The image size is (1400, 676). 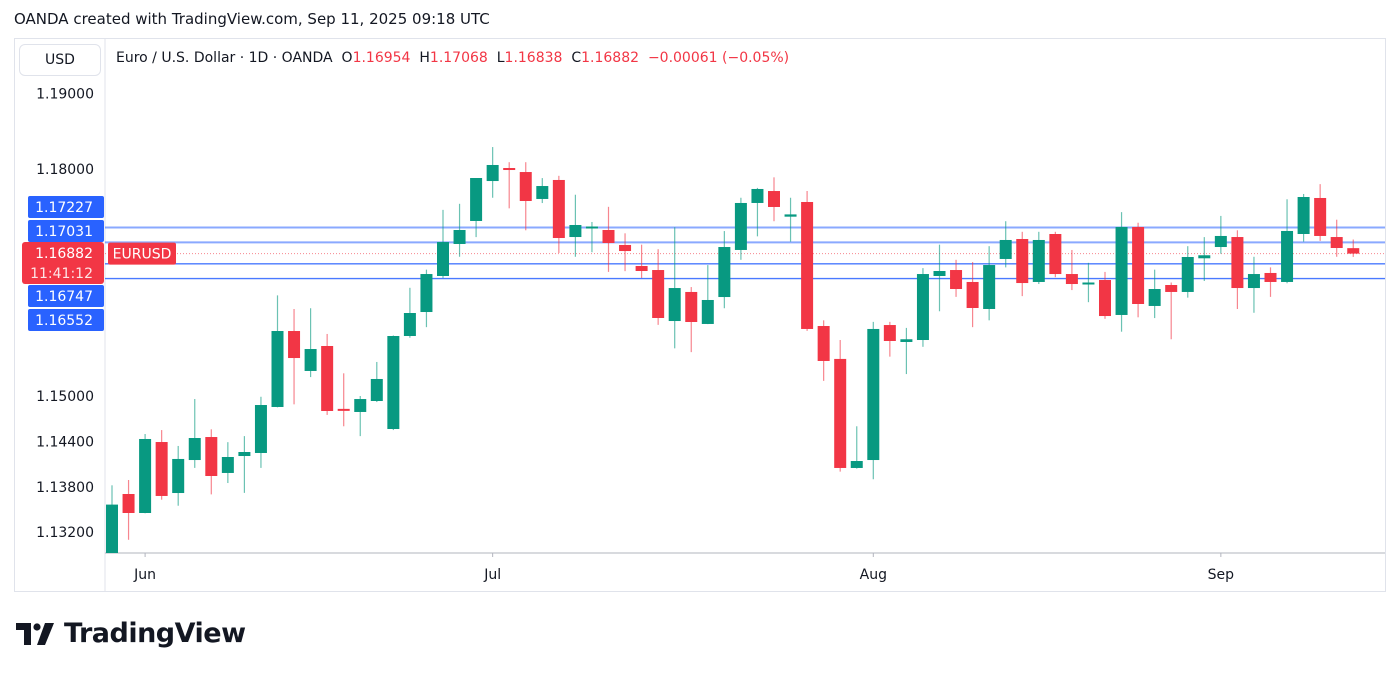 What do you see at coordinates (61, 274) in the screenshot?
I see `countdown-label: 11:41:12` at bounding box center [61, 274].